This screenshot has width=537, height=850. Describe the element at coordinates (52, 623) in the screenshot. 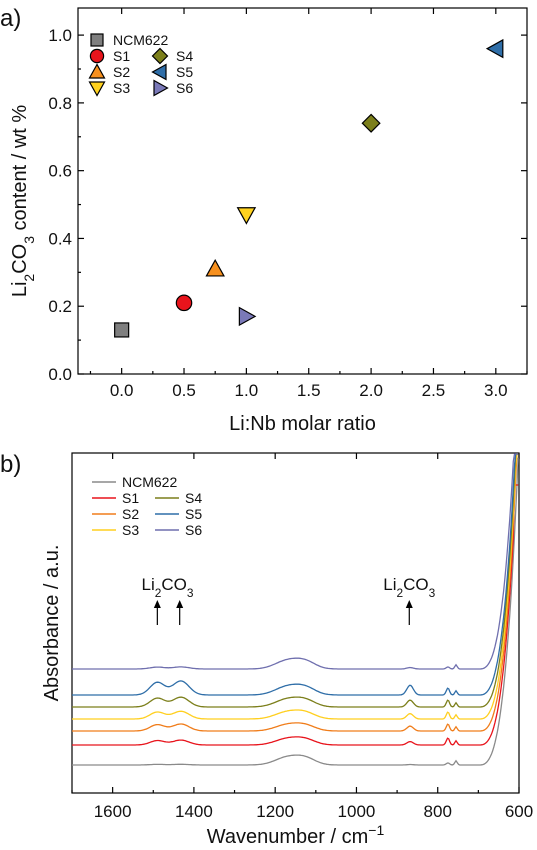

I see `y-axis-label: Absorbance / a.u.` at that location.